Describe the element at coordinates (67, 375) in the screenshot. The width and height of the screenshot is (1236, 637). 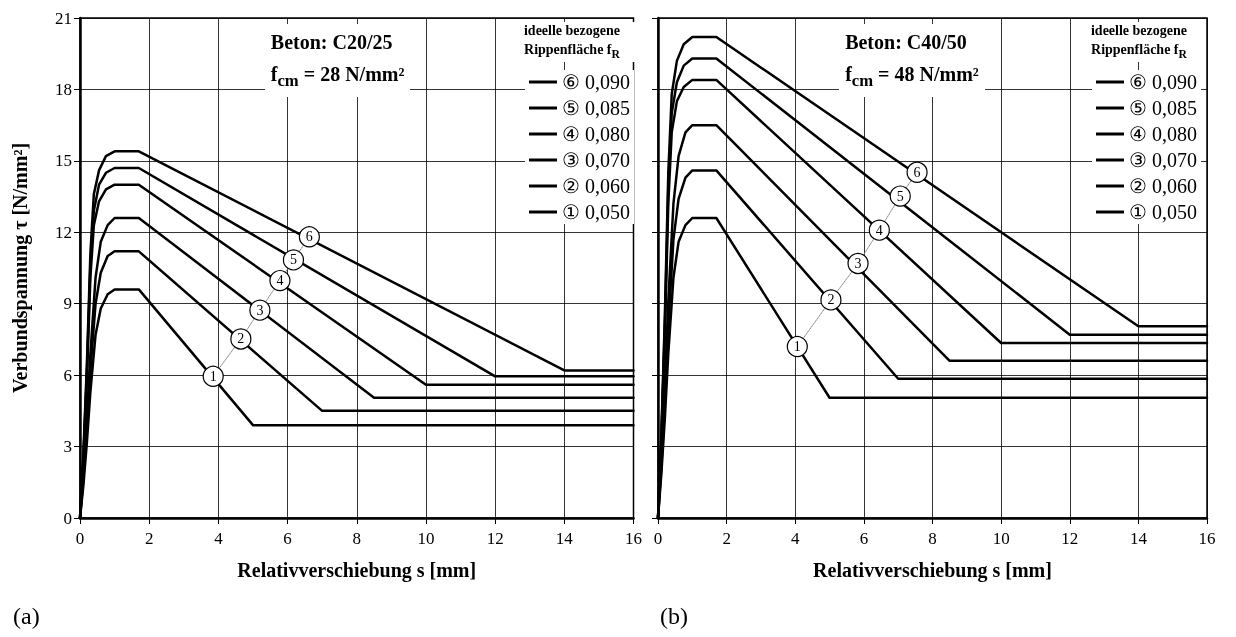
I see `y-tick-label: 6` at that location.